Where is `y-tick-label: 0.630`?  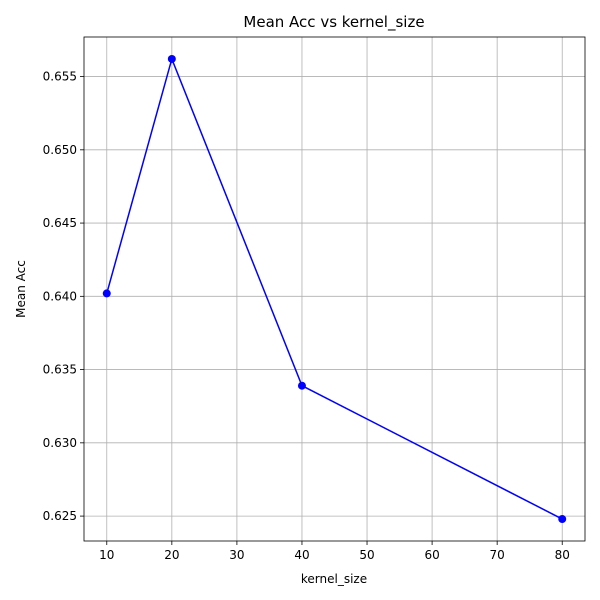 y-tick-label: 0.630 is located at coordinates (60, 443).